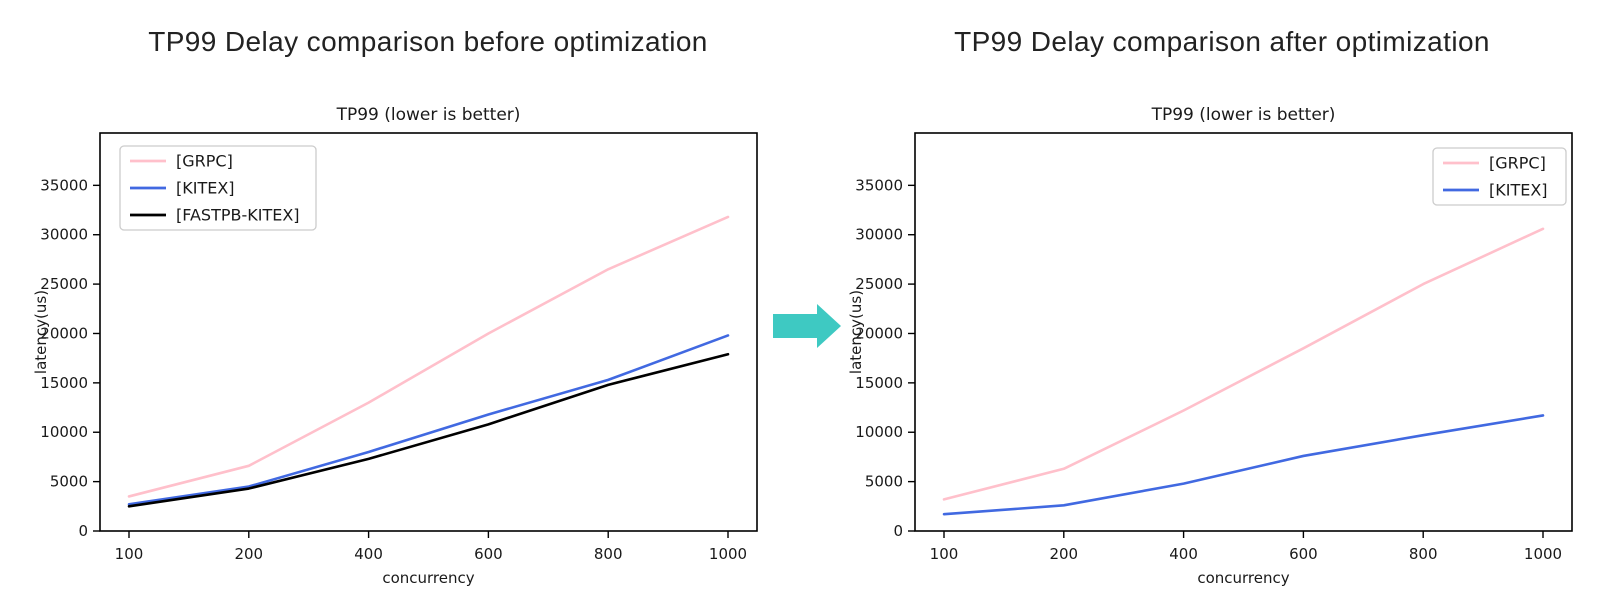 The image size is (1610, 614). What do you see at coordinates (428, 430) in the screenshot?
I see `series-line-fastpb-kitex` at bounding box center [428, 430].